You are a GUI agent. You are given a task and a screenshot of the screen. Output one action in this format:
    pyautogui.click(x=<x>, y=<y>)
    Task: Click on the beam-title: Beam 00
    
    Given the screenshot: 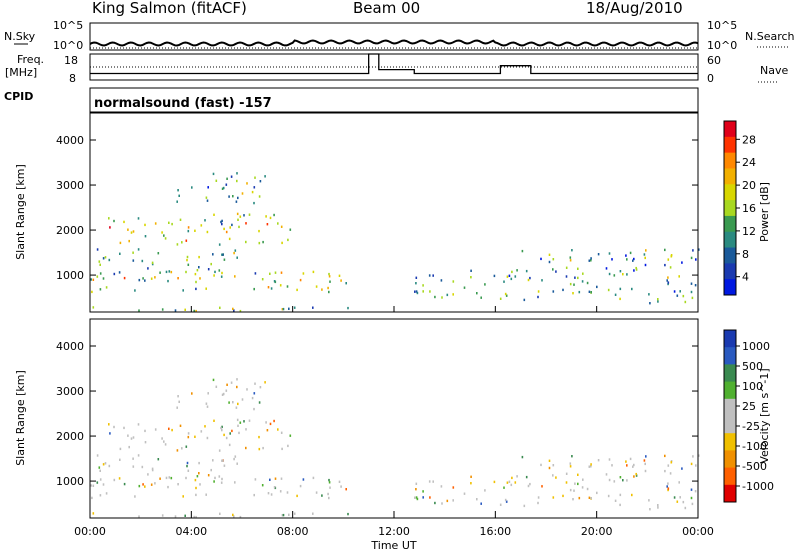 What is the action you would take?
    pyautogui.click(x=386, y=8)
    